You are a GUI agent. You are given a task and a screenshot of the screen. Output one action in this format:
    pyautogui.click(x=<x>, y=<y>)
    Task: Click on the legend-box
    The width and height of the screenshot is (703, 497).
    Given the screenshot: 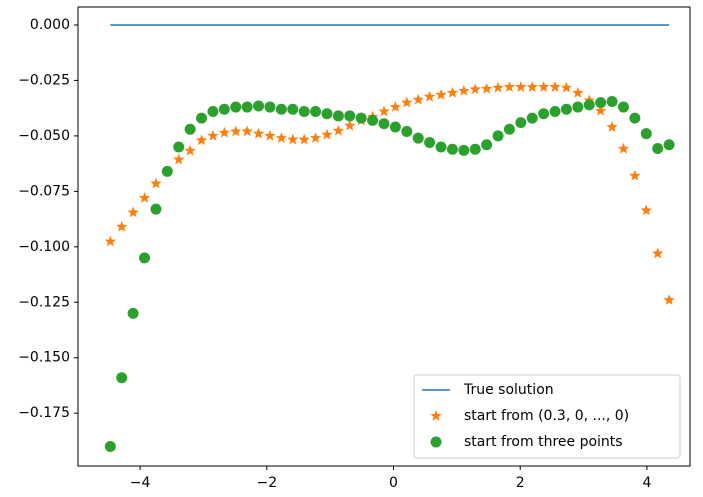 What is the action you would take?
    pyautogui.click(x=547, y=416)
    